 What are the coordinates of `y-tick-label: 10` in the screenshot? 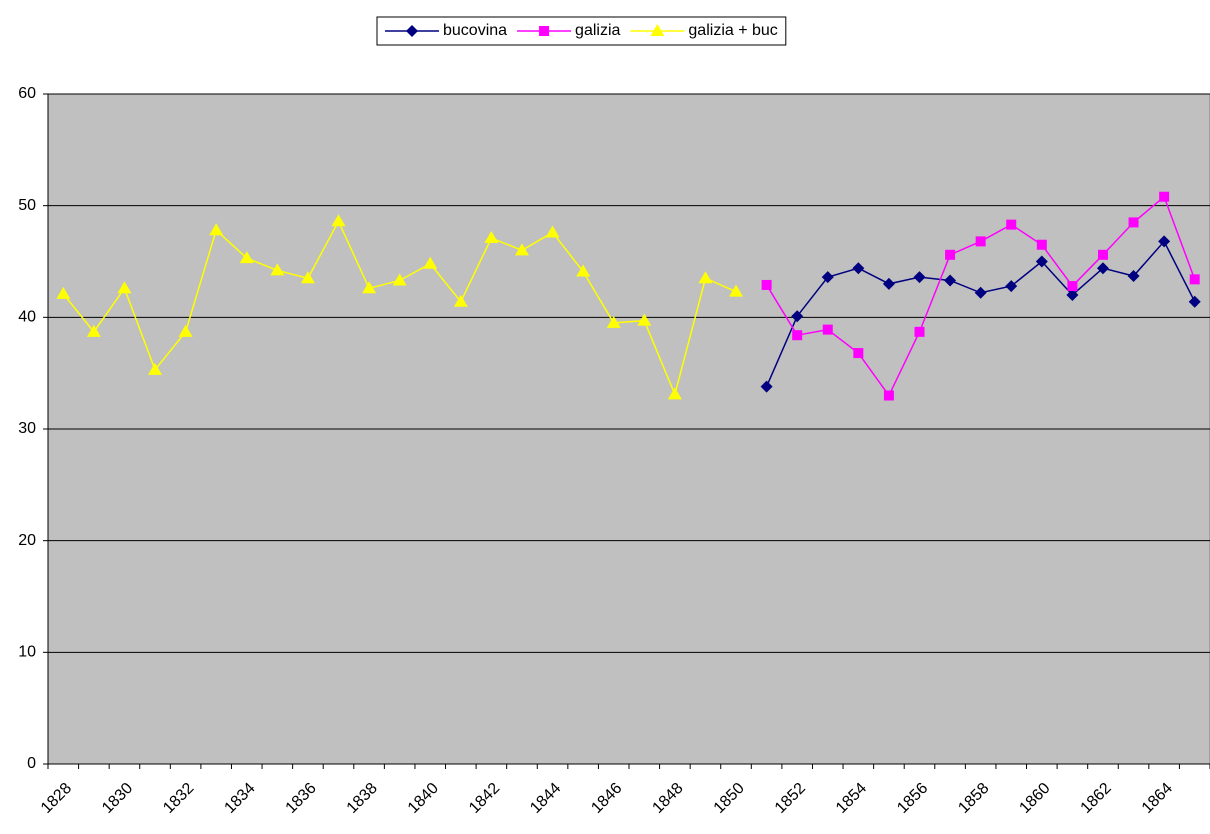 It's located at (27, 652).